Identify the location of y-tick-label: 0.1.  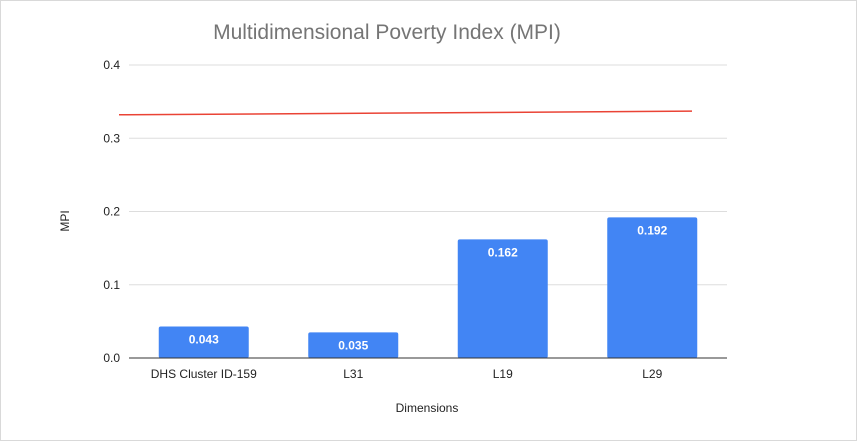
(111, 285).